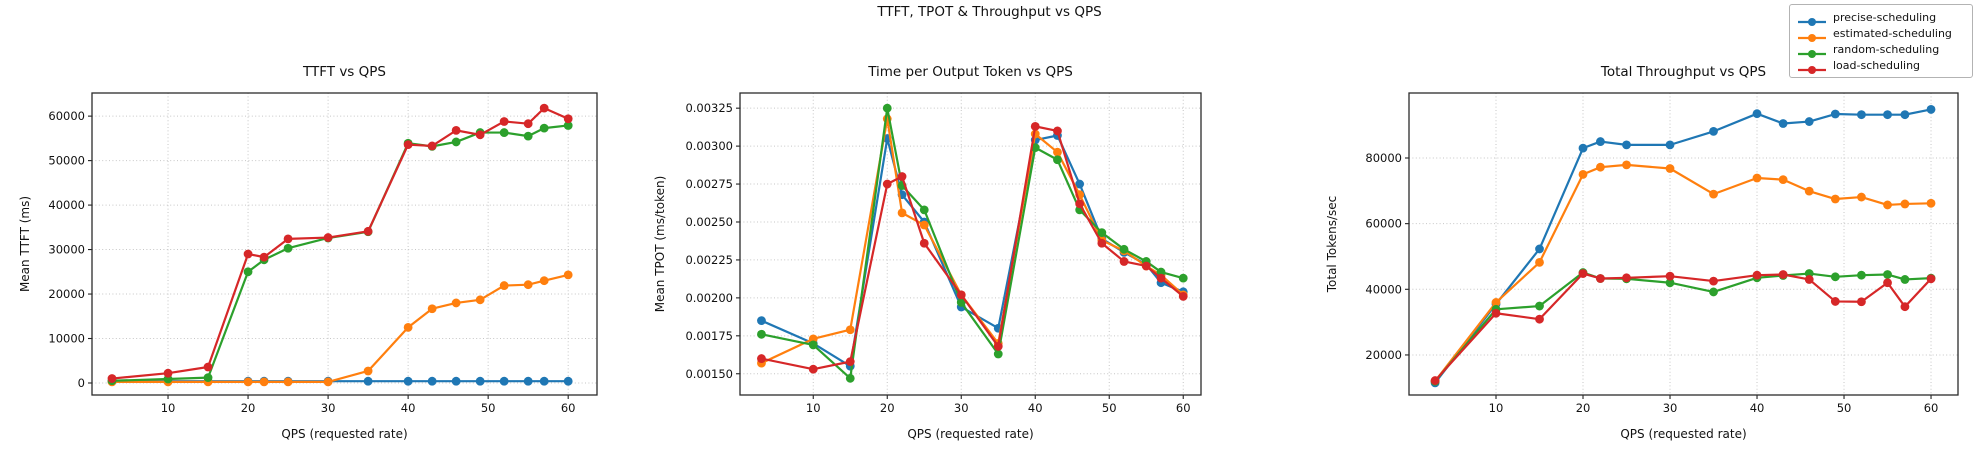 The image size is (1979, 455). I want to click on tpot-y-tick-label: 0.00200, so click(709, 298).